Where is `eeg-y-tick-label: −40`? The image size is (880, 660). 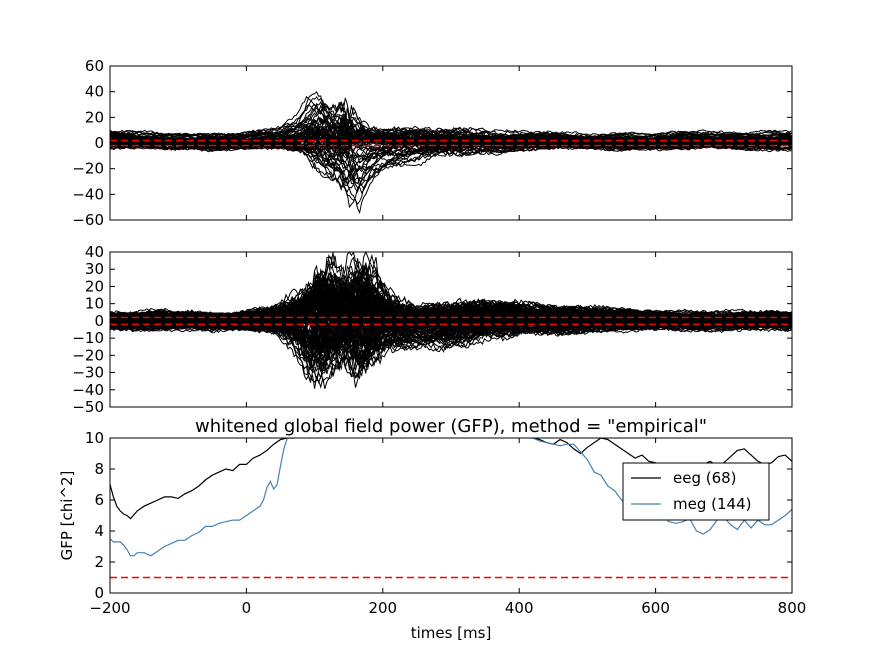 eeg-y-tick-label: −40 is located at coordinates (88, 194).